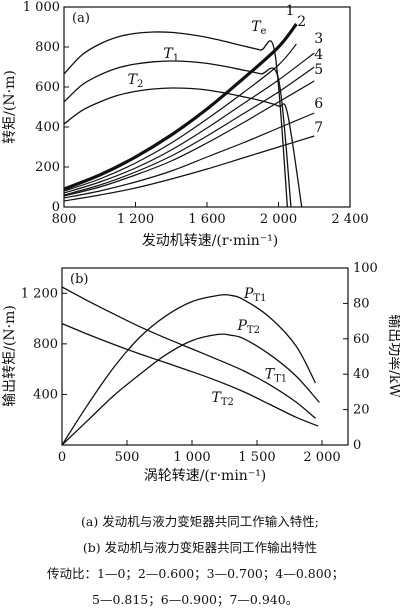 The height and width of the screenshot is (613, 400). Describe the element at coordinates (276, 376) in the screenshot. I see `series-label-TT1: TT1` at that location.